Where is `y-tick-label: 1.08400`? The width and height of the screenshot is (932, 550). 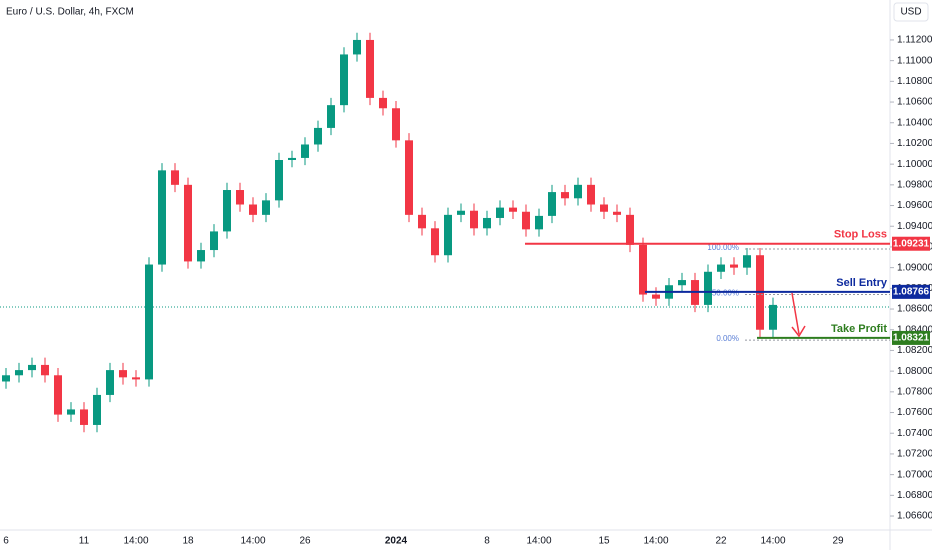 y-tick-label: 1.08400 is located at coordinates (914, 329).